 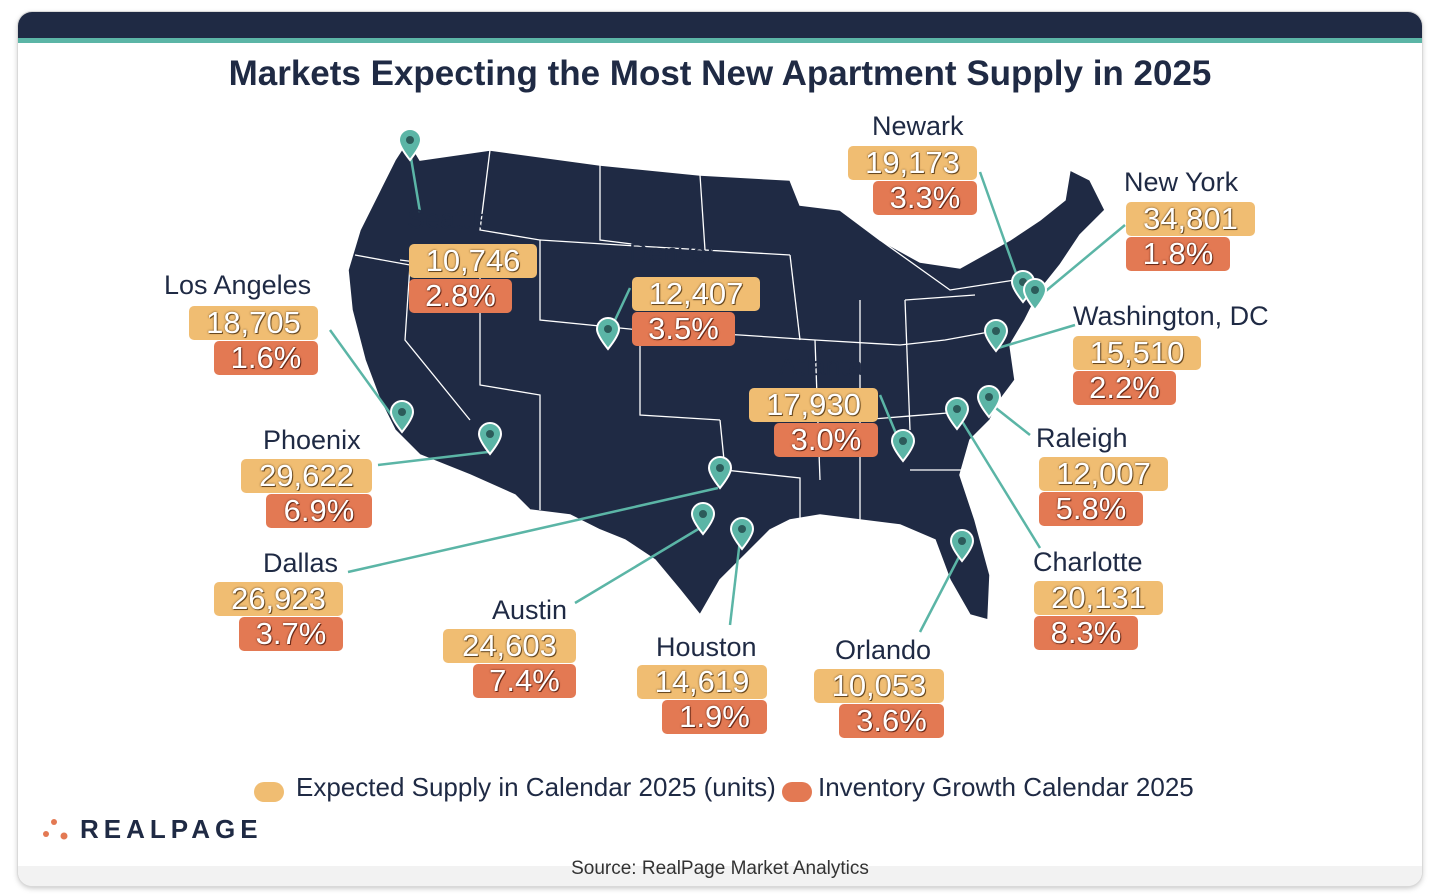 What do you see at coordinates (55, 829) in the screenshot?
I see `logo-dots-icon` at bounding box center [55, 829].